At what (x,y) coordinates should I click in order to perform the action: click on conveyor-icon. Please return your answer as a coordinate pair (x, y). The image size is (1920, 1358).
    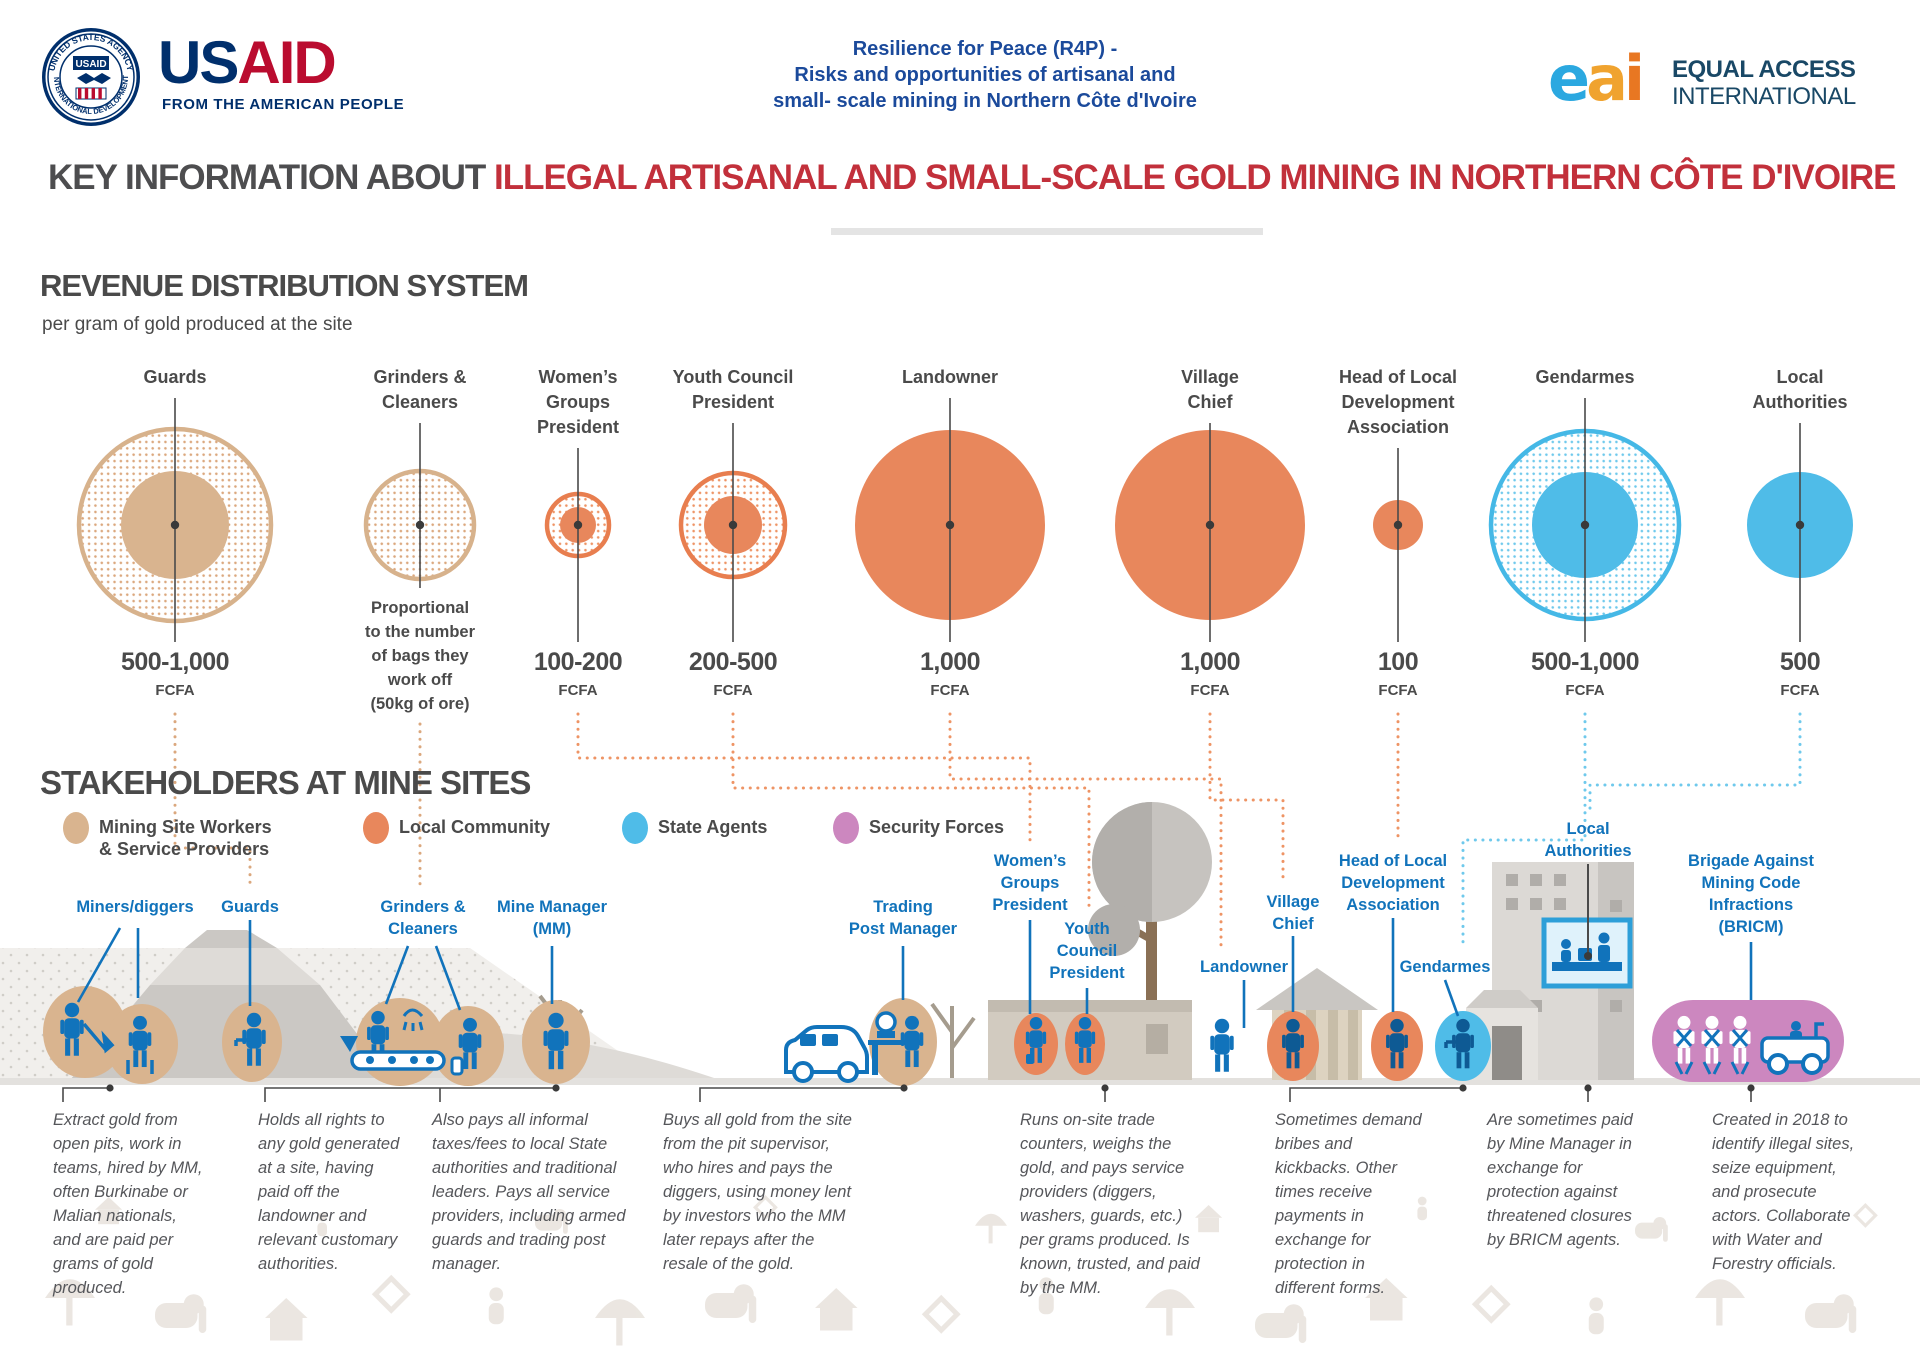
    Looking at the image, I should click on (393, 1053).